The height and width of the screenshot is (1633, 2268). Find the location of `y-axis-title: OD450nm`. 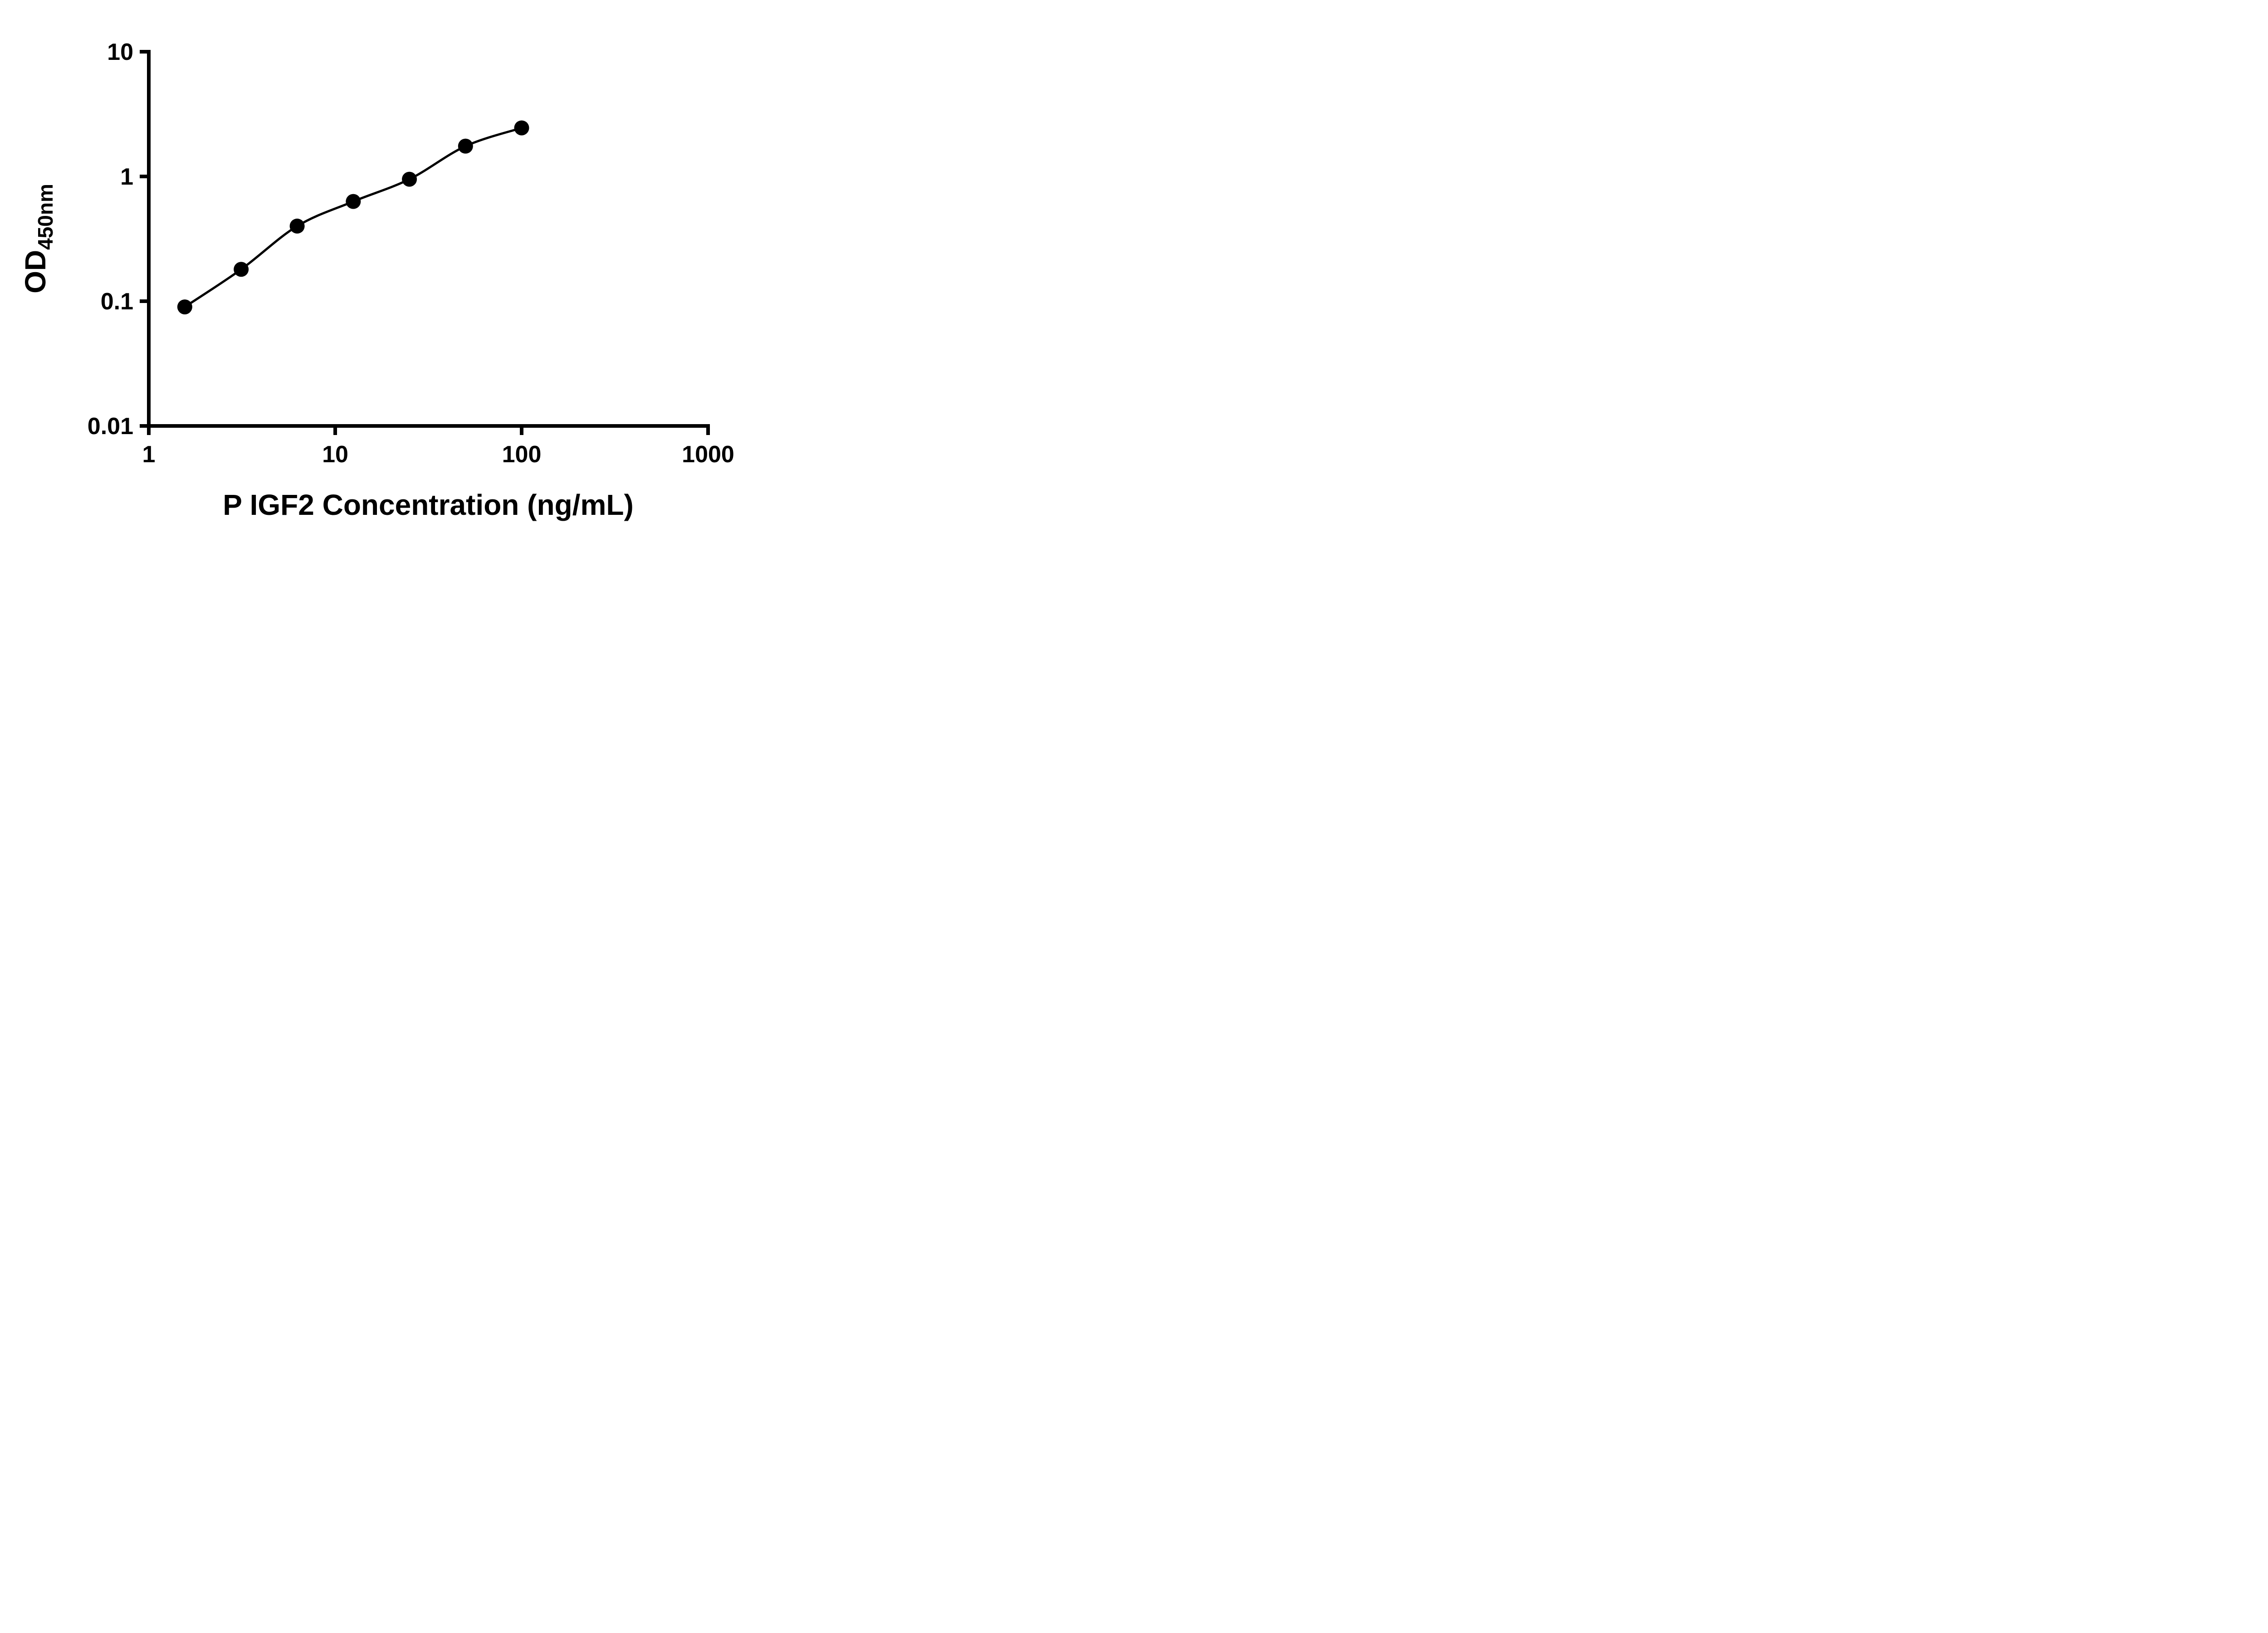

y-axis-title: OD450nm is located at coordinates (38, 239).